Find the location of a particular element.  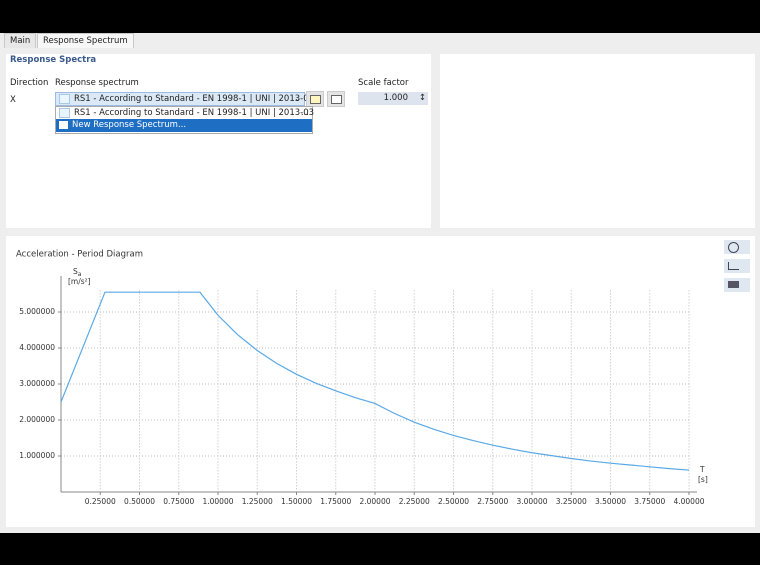

scale-value: 1.000 is located at coordinates (395, 98).